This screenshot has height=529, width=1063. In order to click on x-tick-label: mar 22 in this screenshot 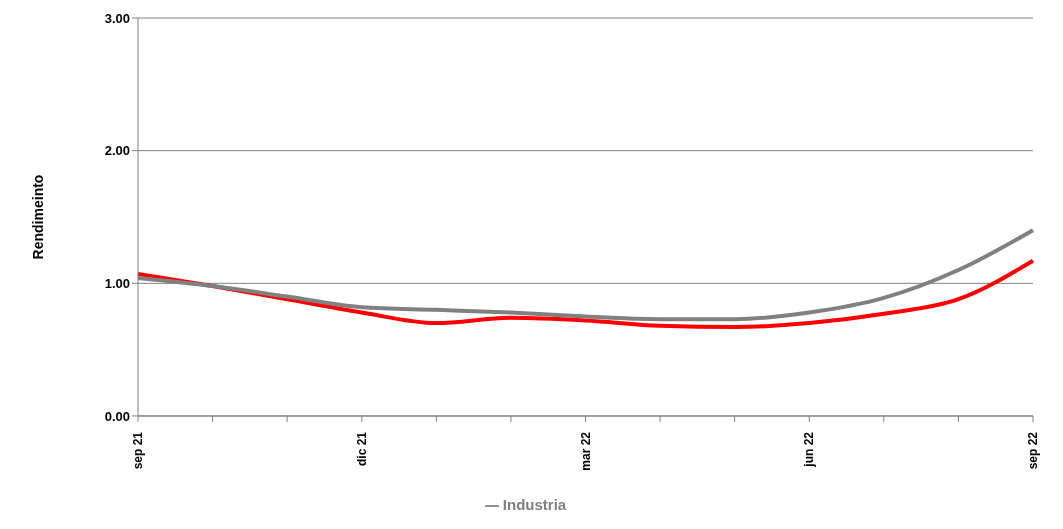, I will do `click(585, 451)`.